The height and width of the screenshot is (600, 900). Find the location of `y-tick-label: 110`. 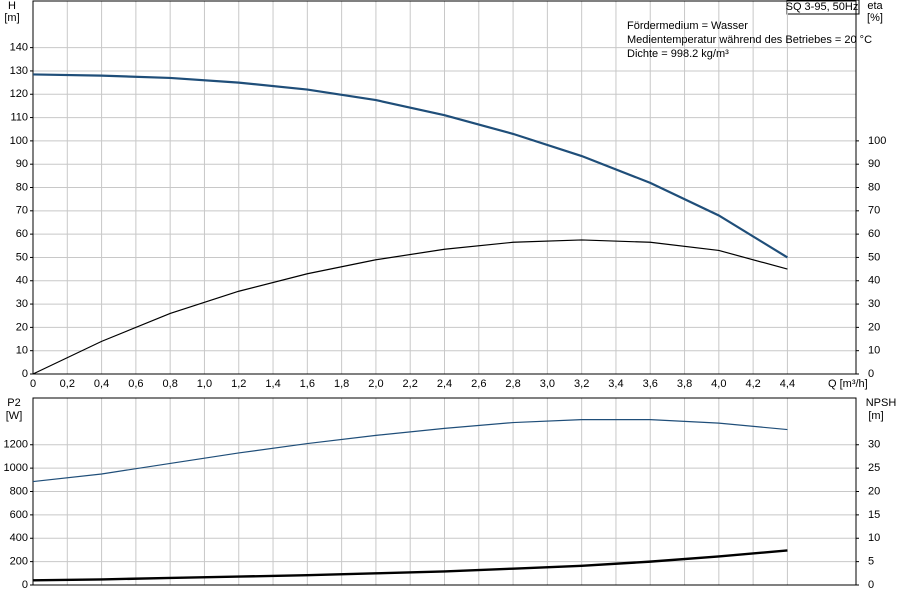

y-tick-label: 110 is located at coordinates (19, 117).